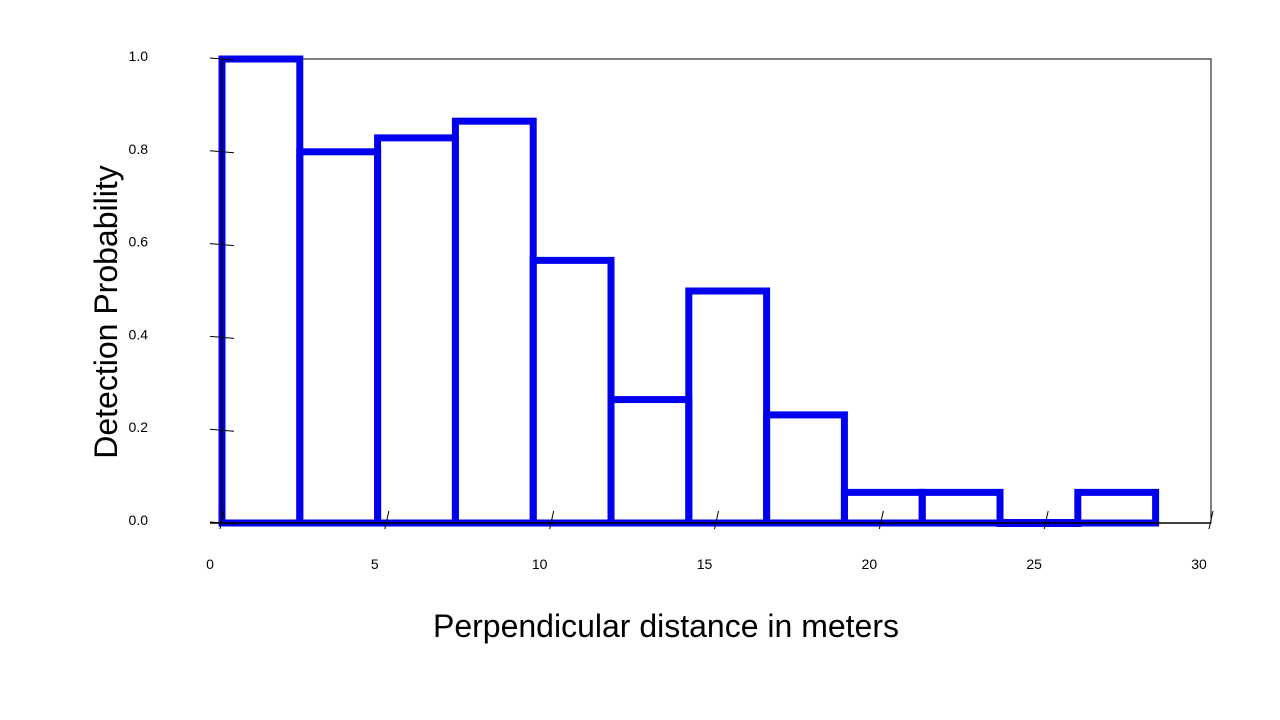 The image size is (1280, 720). What do you see at coordinates (375, 564) in the screenshot?
I see `x-tick-label: 5` at bounding box center [375, 564].